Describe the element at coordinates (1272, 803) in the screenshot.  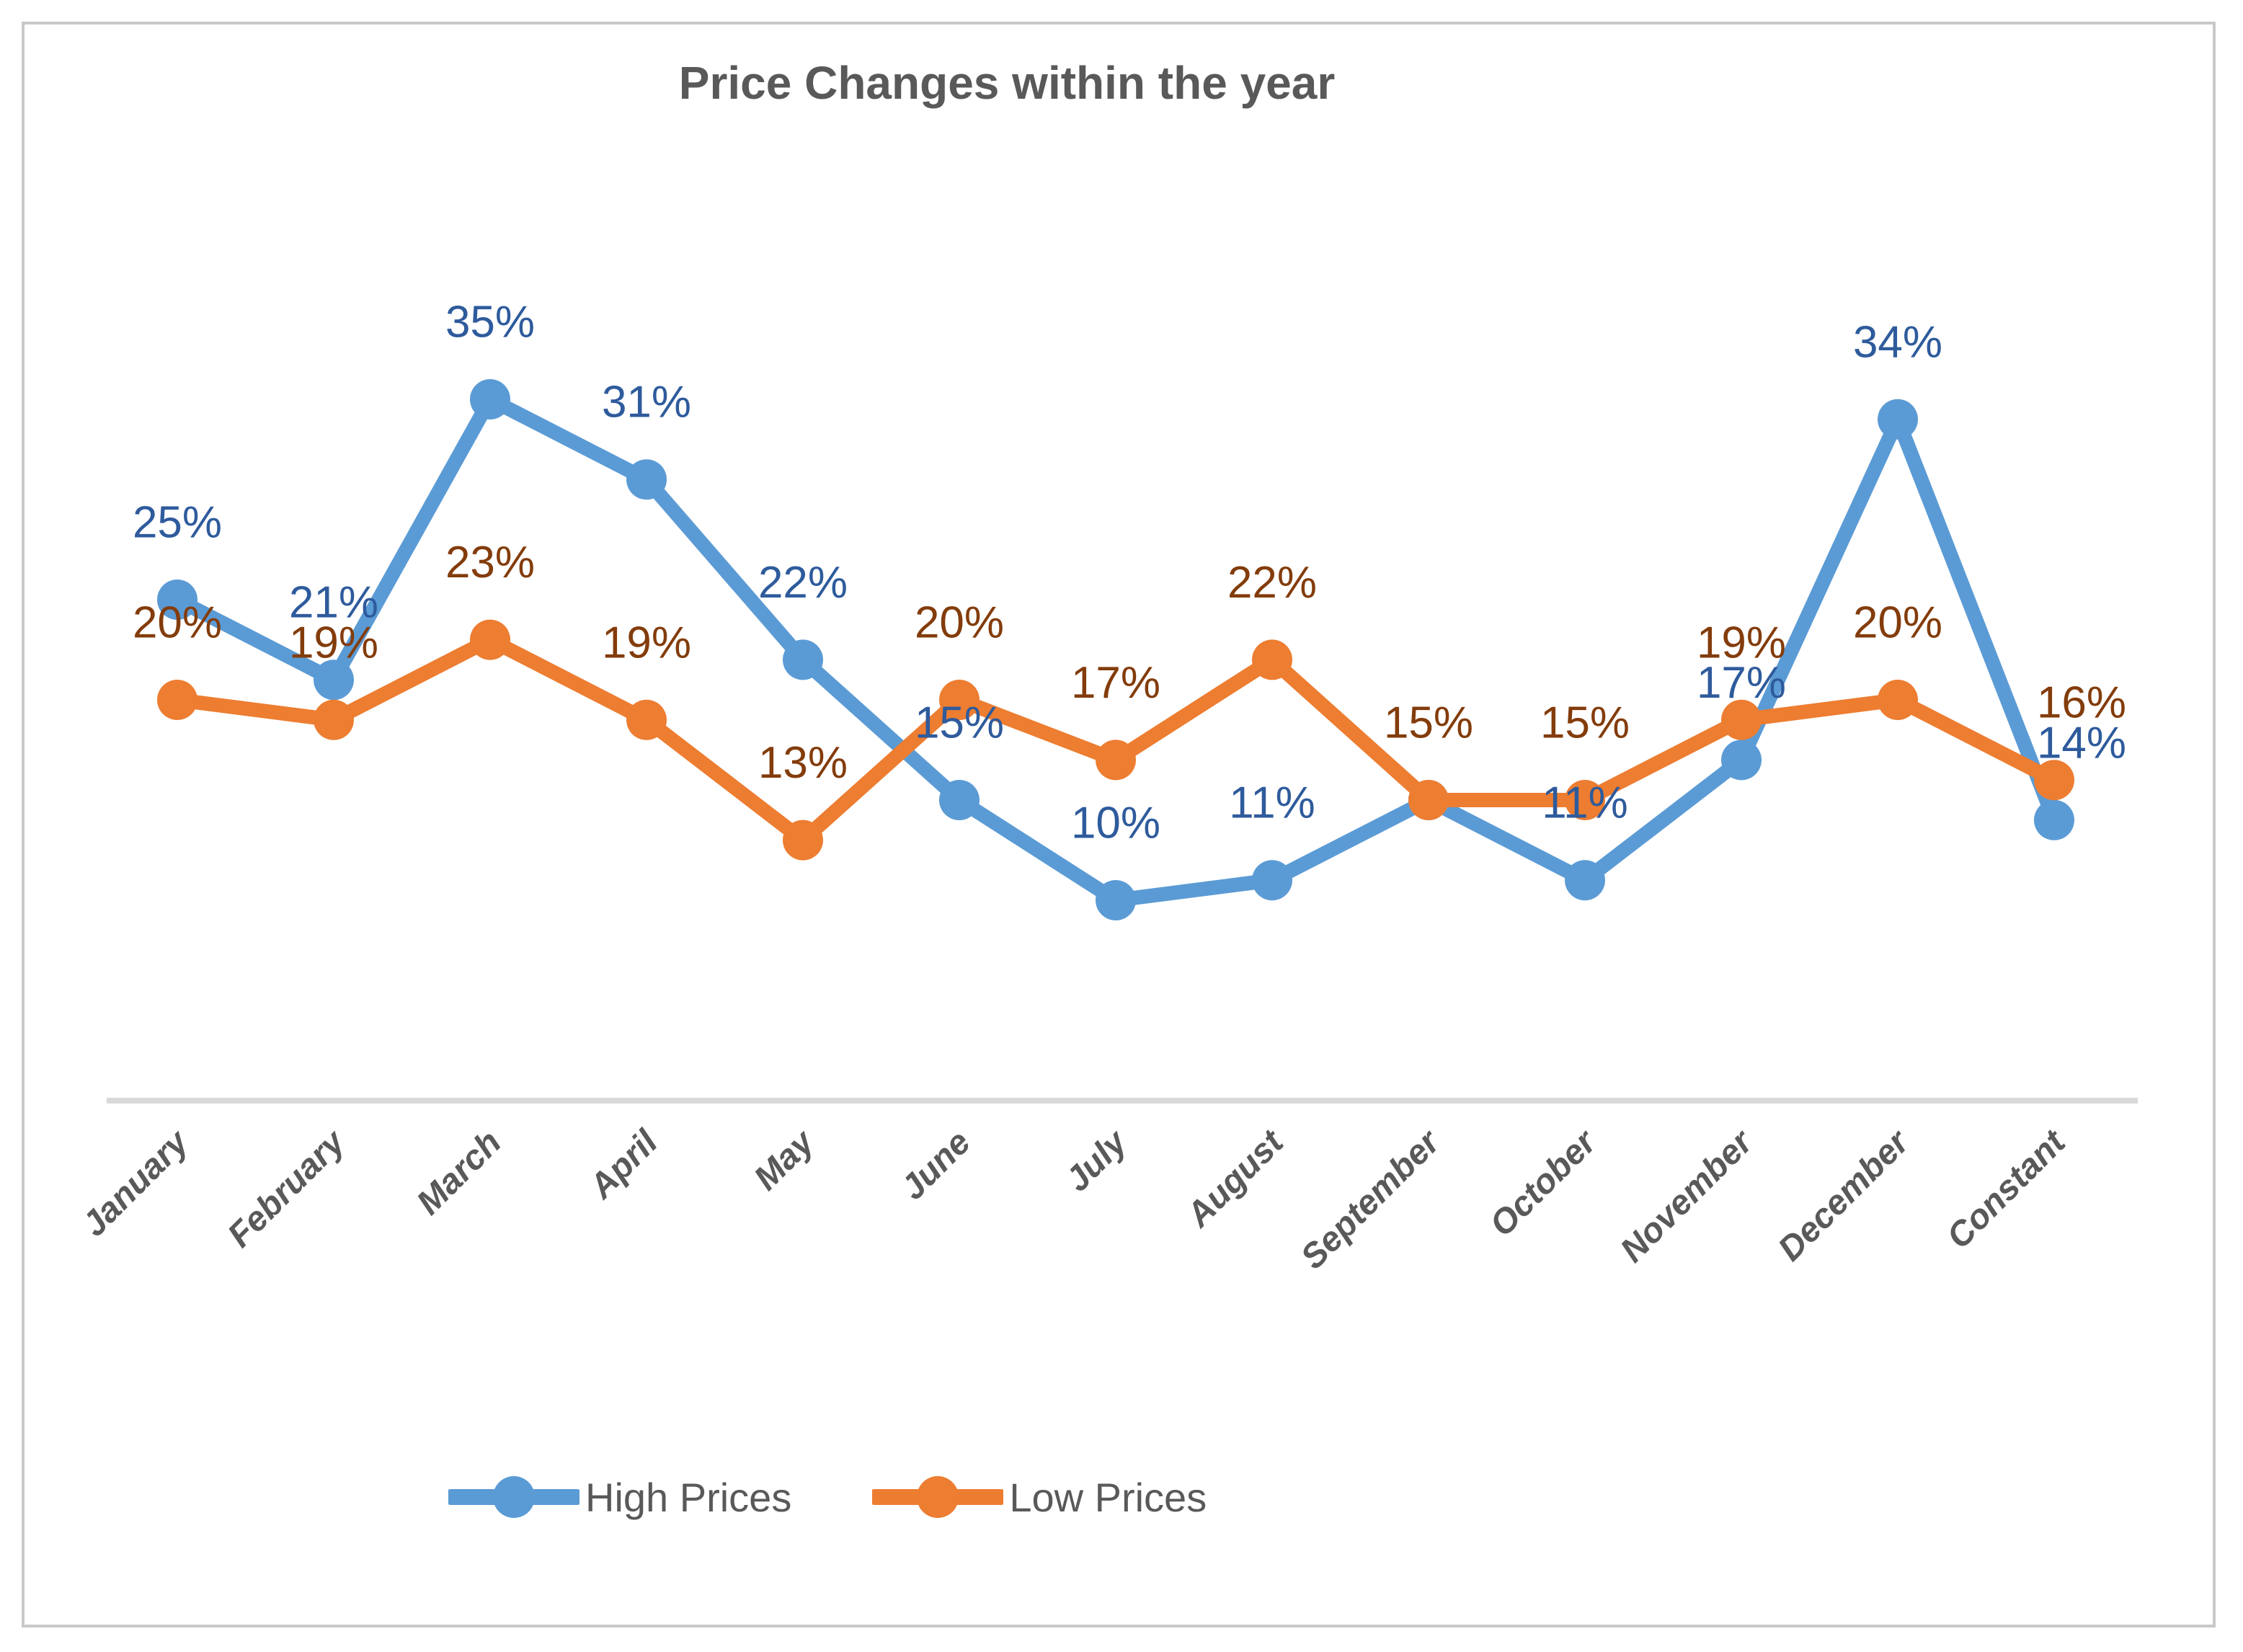
I see `data-label-high-august: 11%` at that location.